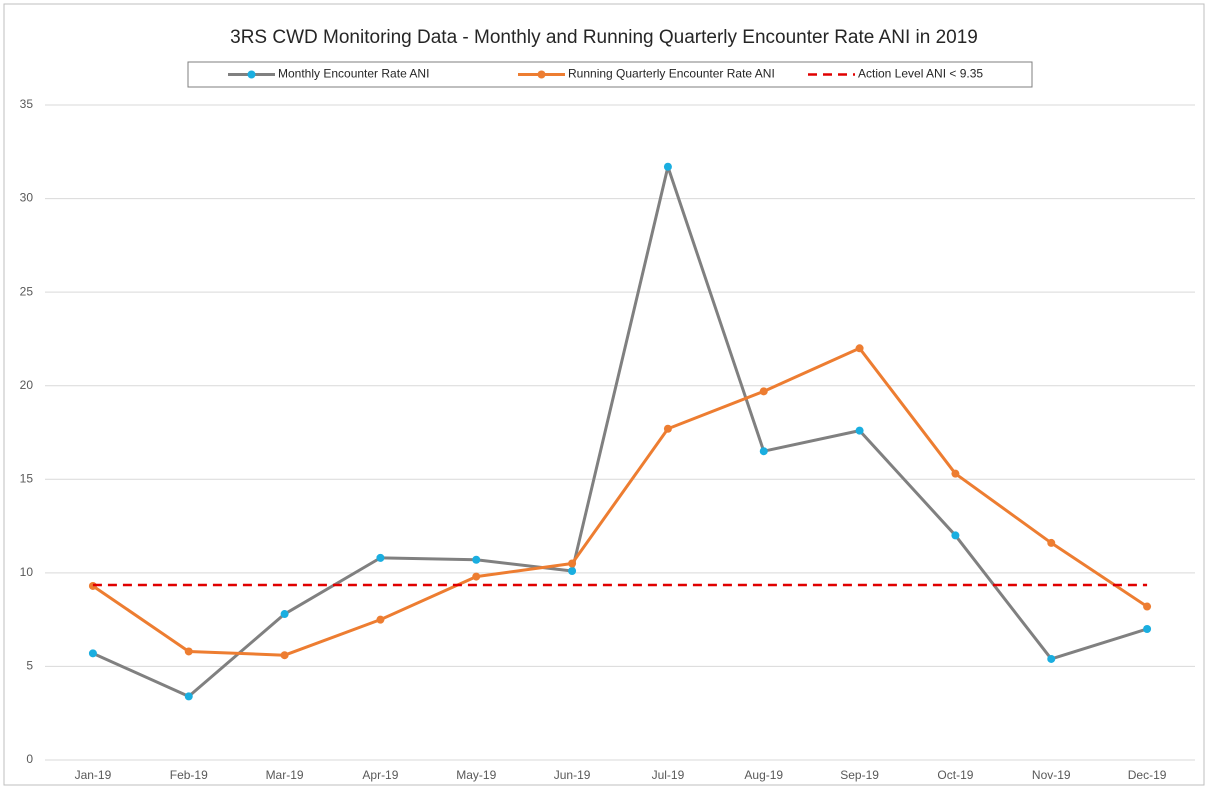 Image resolution: width=1208 pixels, height=789 pixels. Describe the element at coordinates (1147, 775) in the screenshot. I see `x-tick-label: Dec-19` at that location.